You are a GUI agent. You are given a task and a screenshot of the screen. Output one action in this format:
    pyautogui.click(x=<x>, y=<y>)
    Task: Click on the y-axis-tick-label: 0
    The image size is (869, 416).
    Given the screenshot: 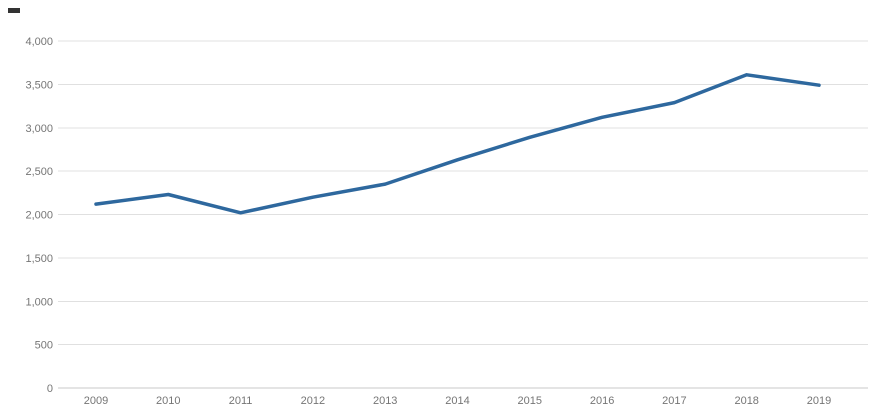 What is the action you would take?
    pyautogui.click(x=50, y=389)
    